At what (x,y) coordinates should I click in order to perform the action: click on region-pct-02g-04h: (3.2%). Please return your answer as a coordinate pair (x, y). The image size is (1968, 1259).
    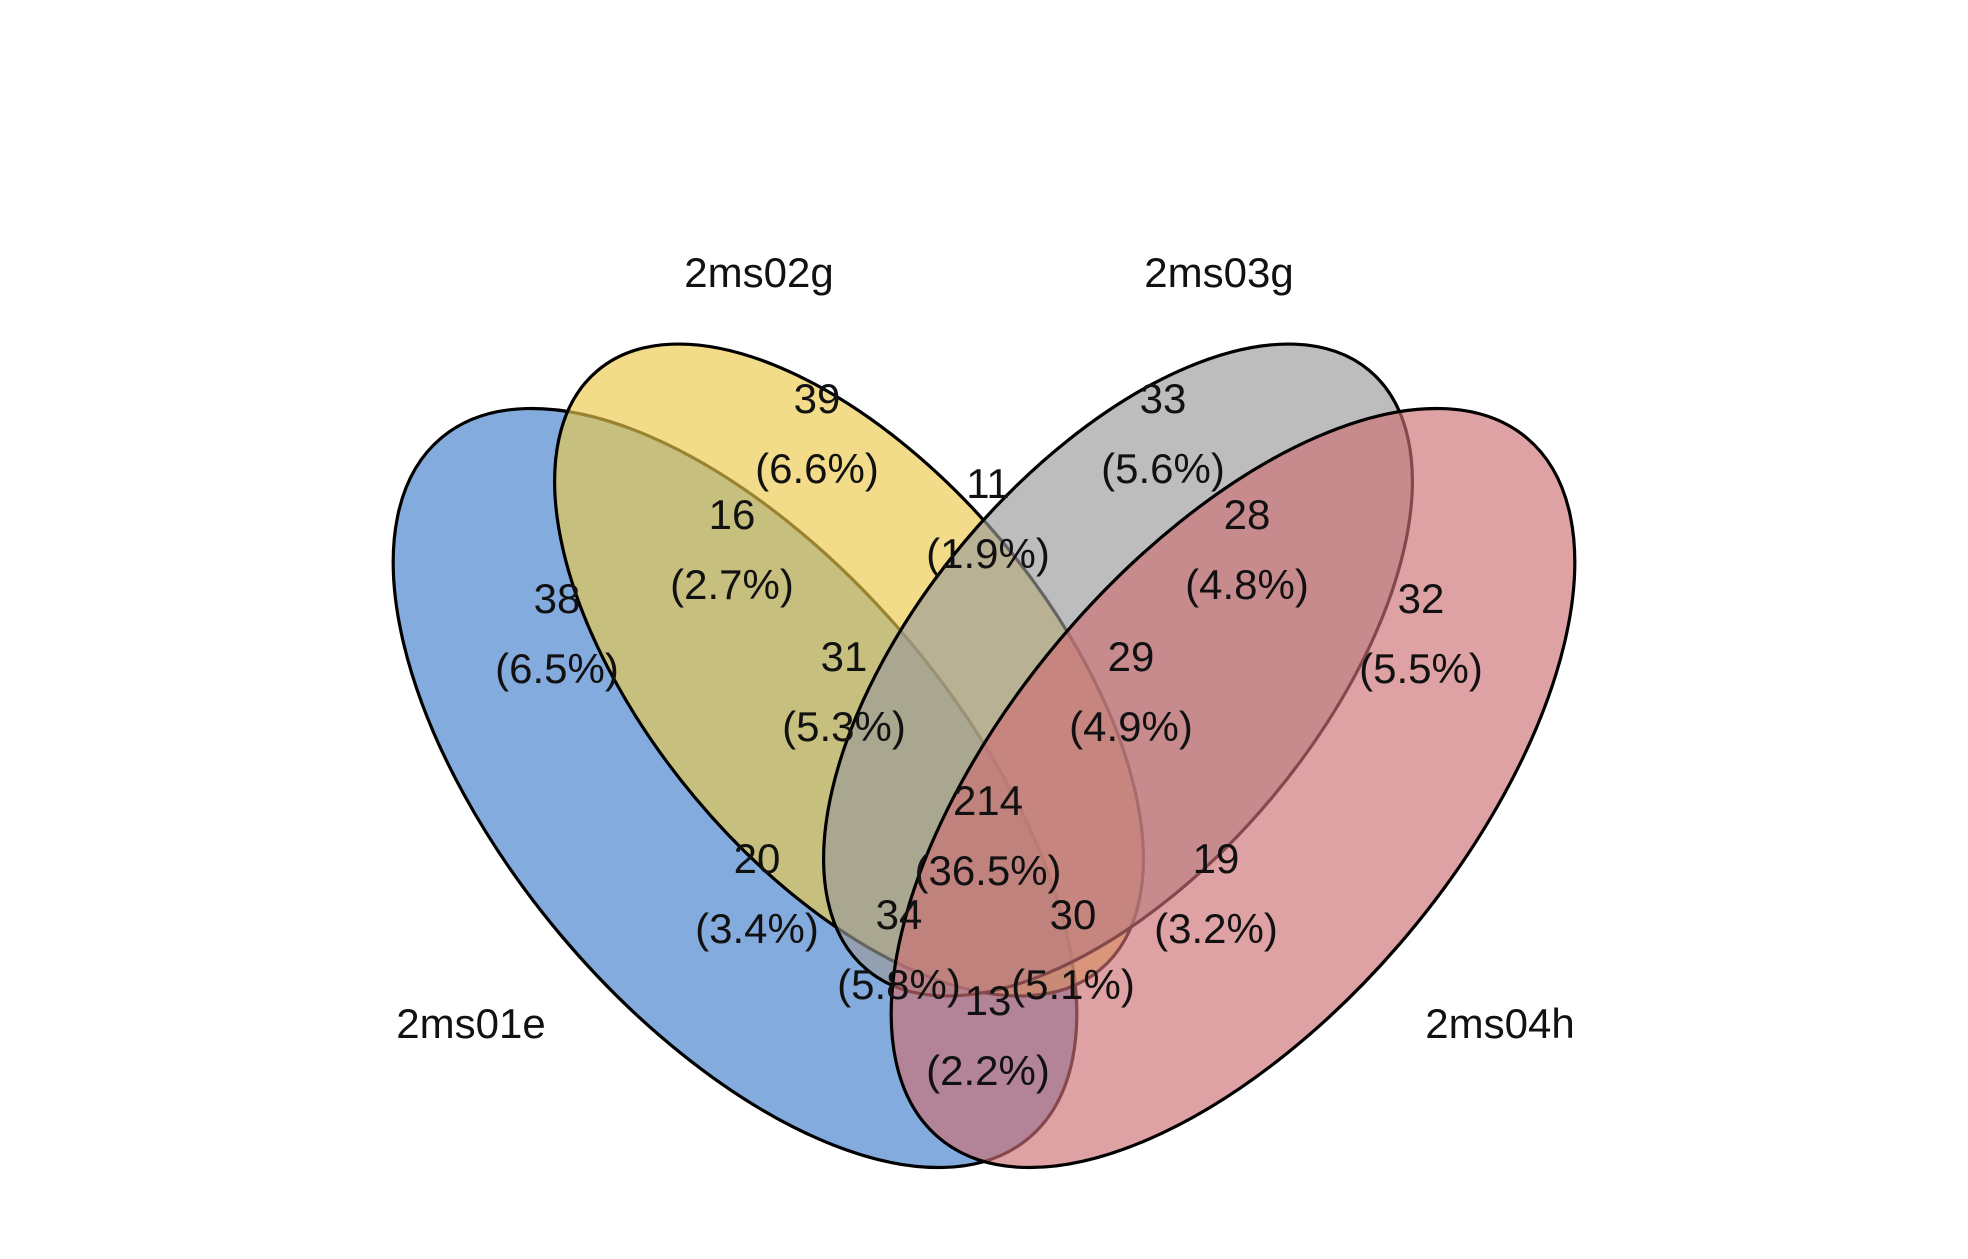
    Looking at the image, I should click on (1216, 928).